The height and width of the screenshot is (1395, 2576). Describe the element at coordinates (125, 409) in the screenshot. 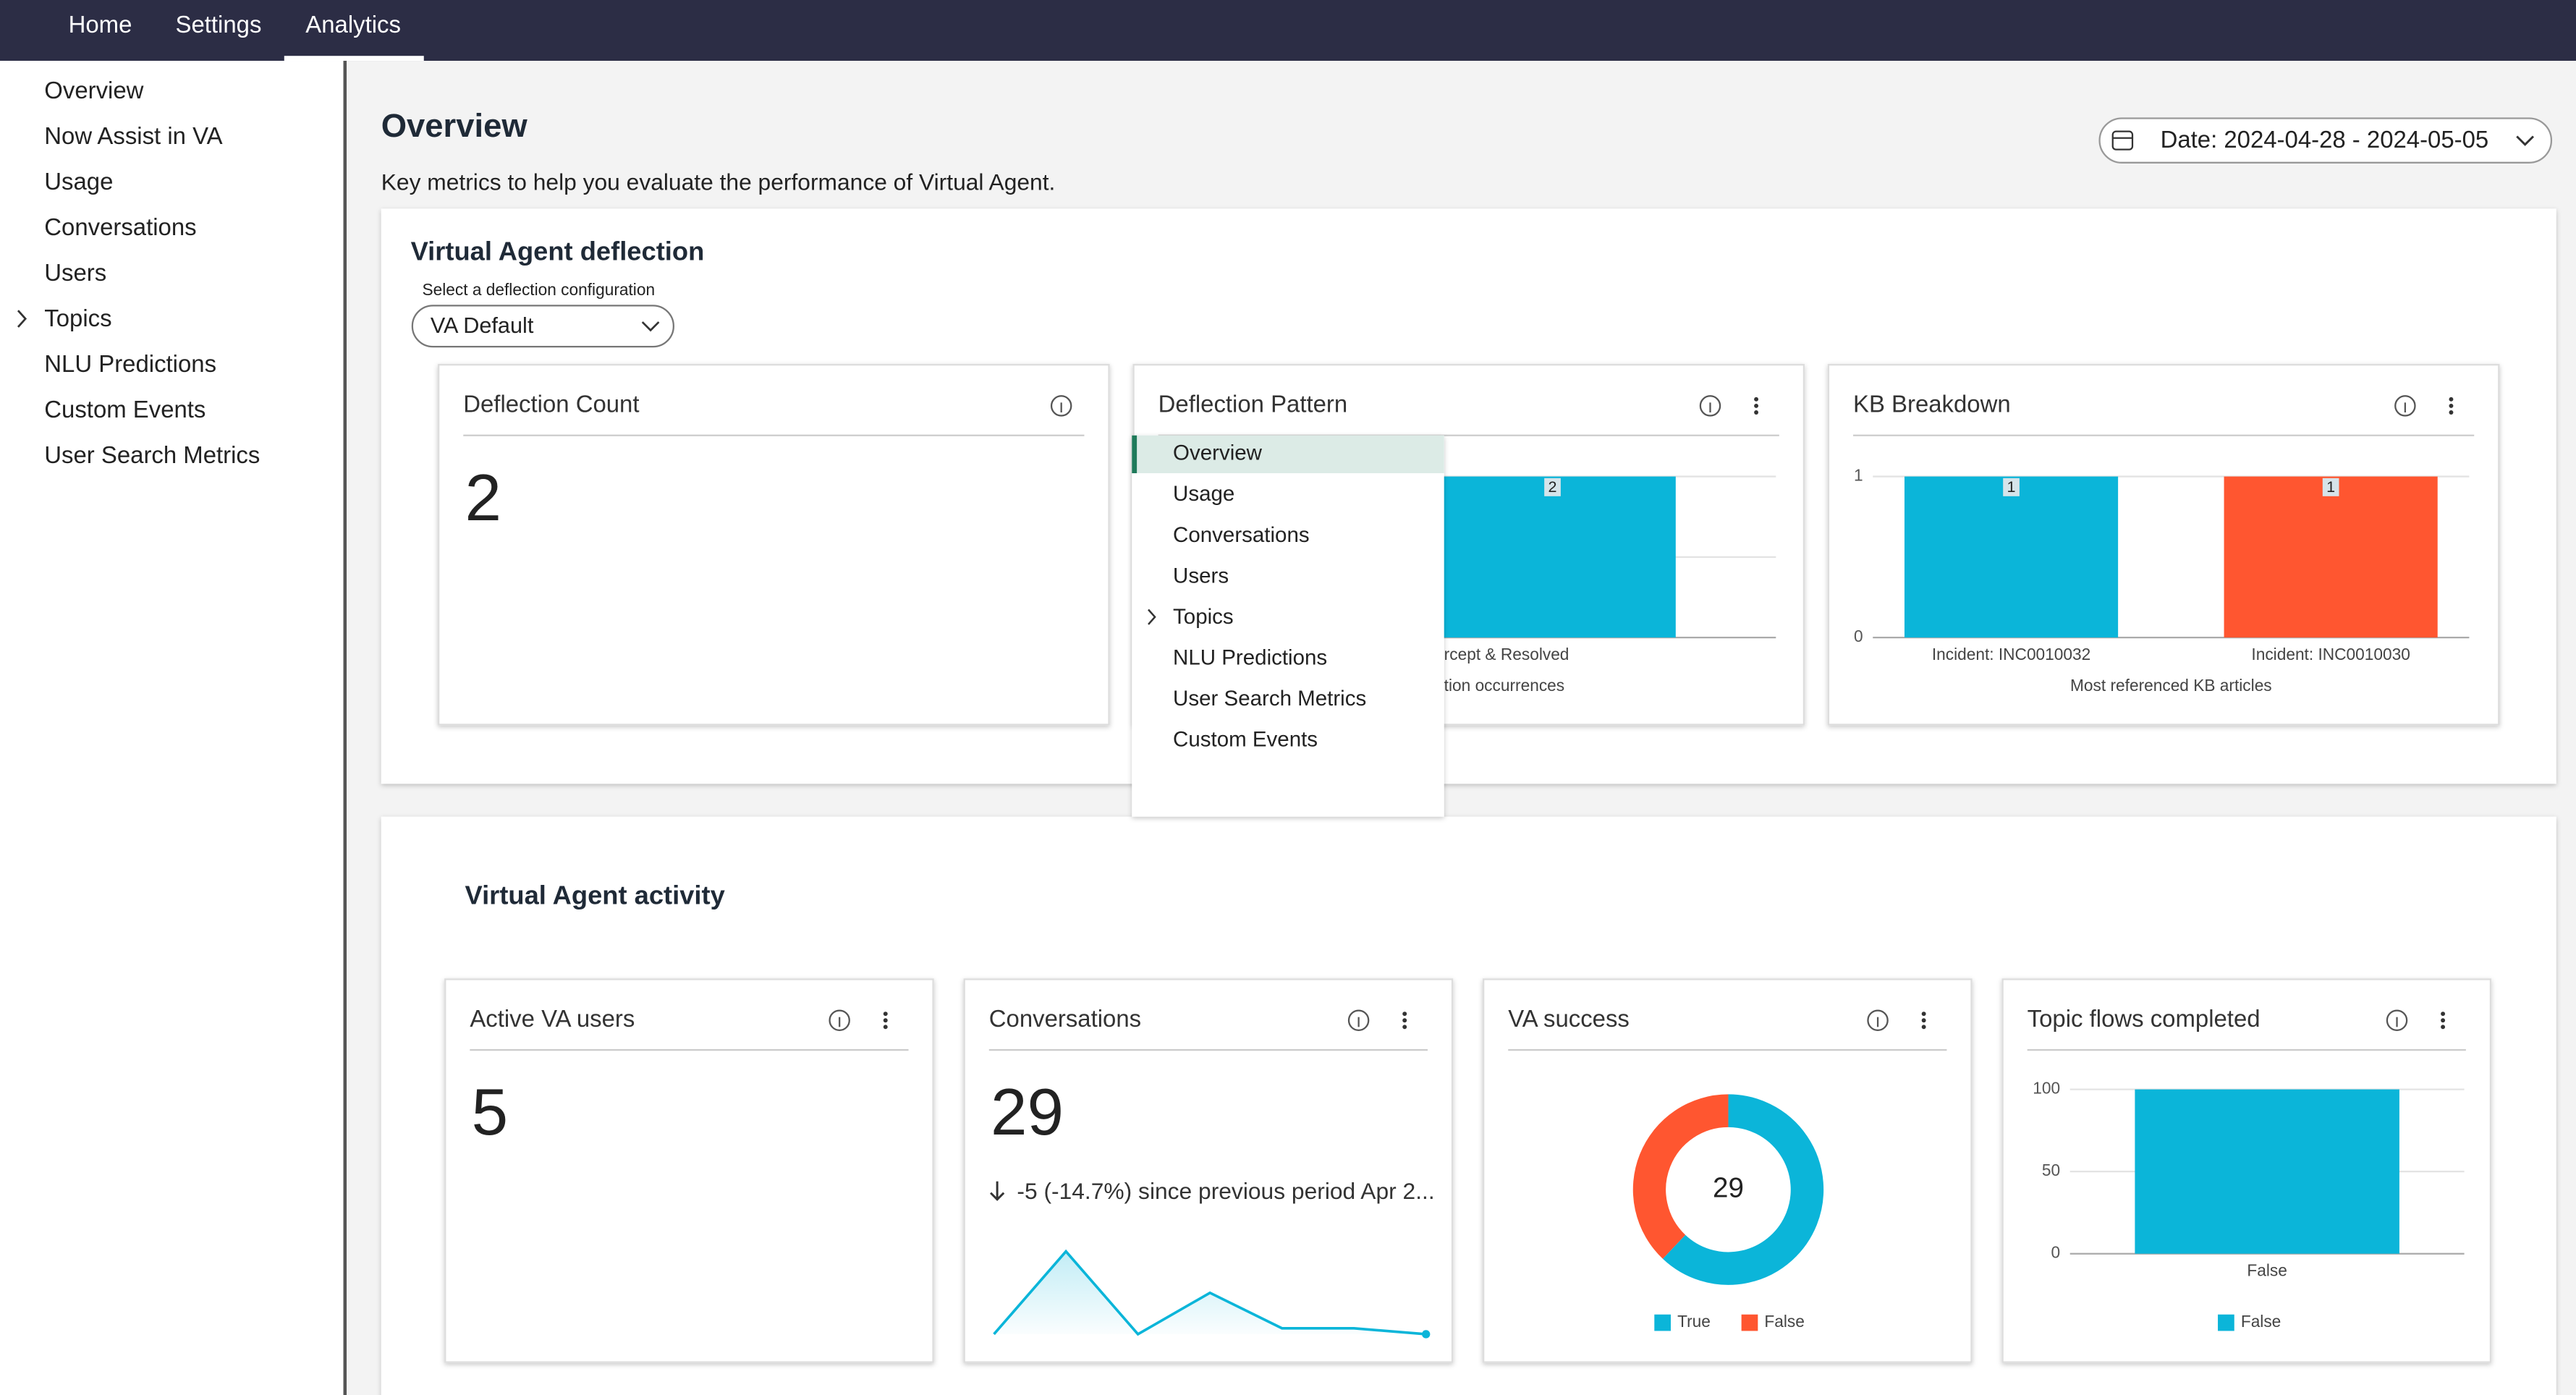

I see `sidebar-item: Custom Events` at that location.